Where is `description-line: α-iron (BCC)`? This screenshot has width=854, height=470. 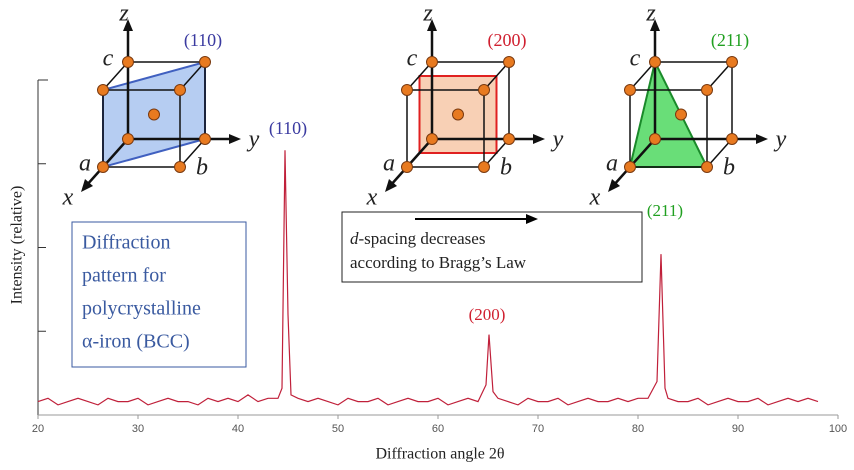 description-line: α-iron (BCC) is located at coordinates (136, 342).